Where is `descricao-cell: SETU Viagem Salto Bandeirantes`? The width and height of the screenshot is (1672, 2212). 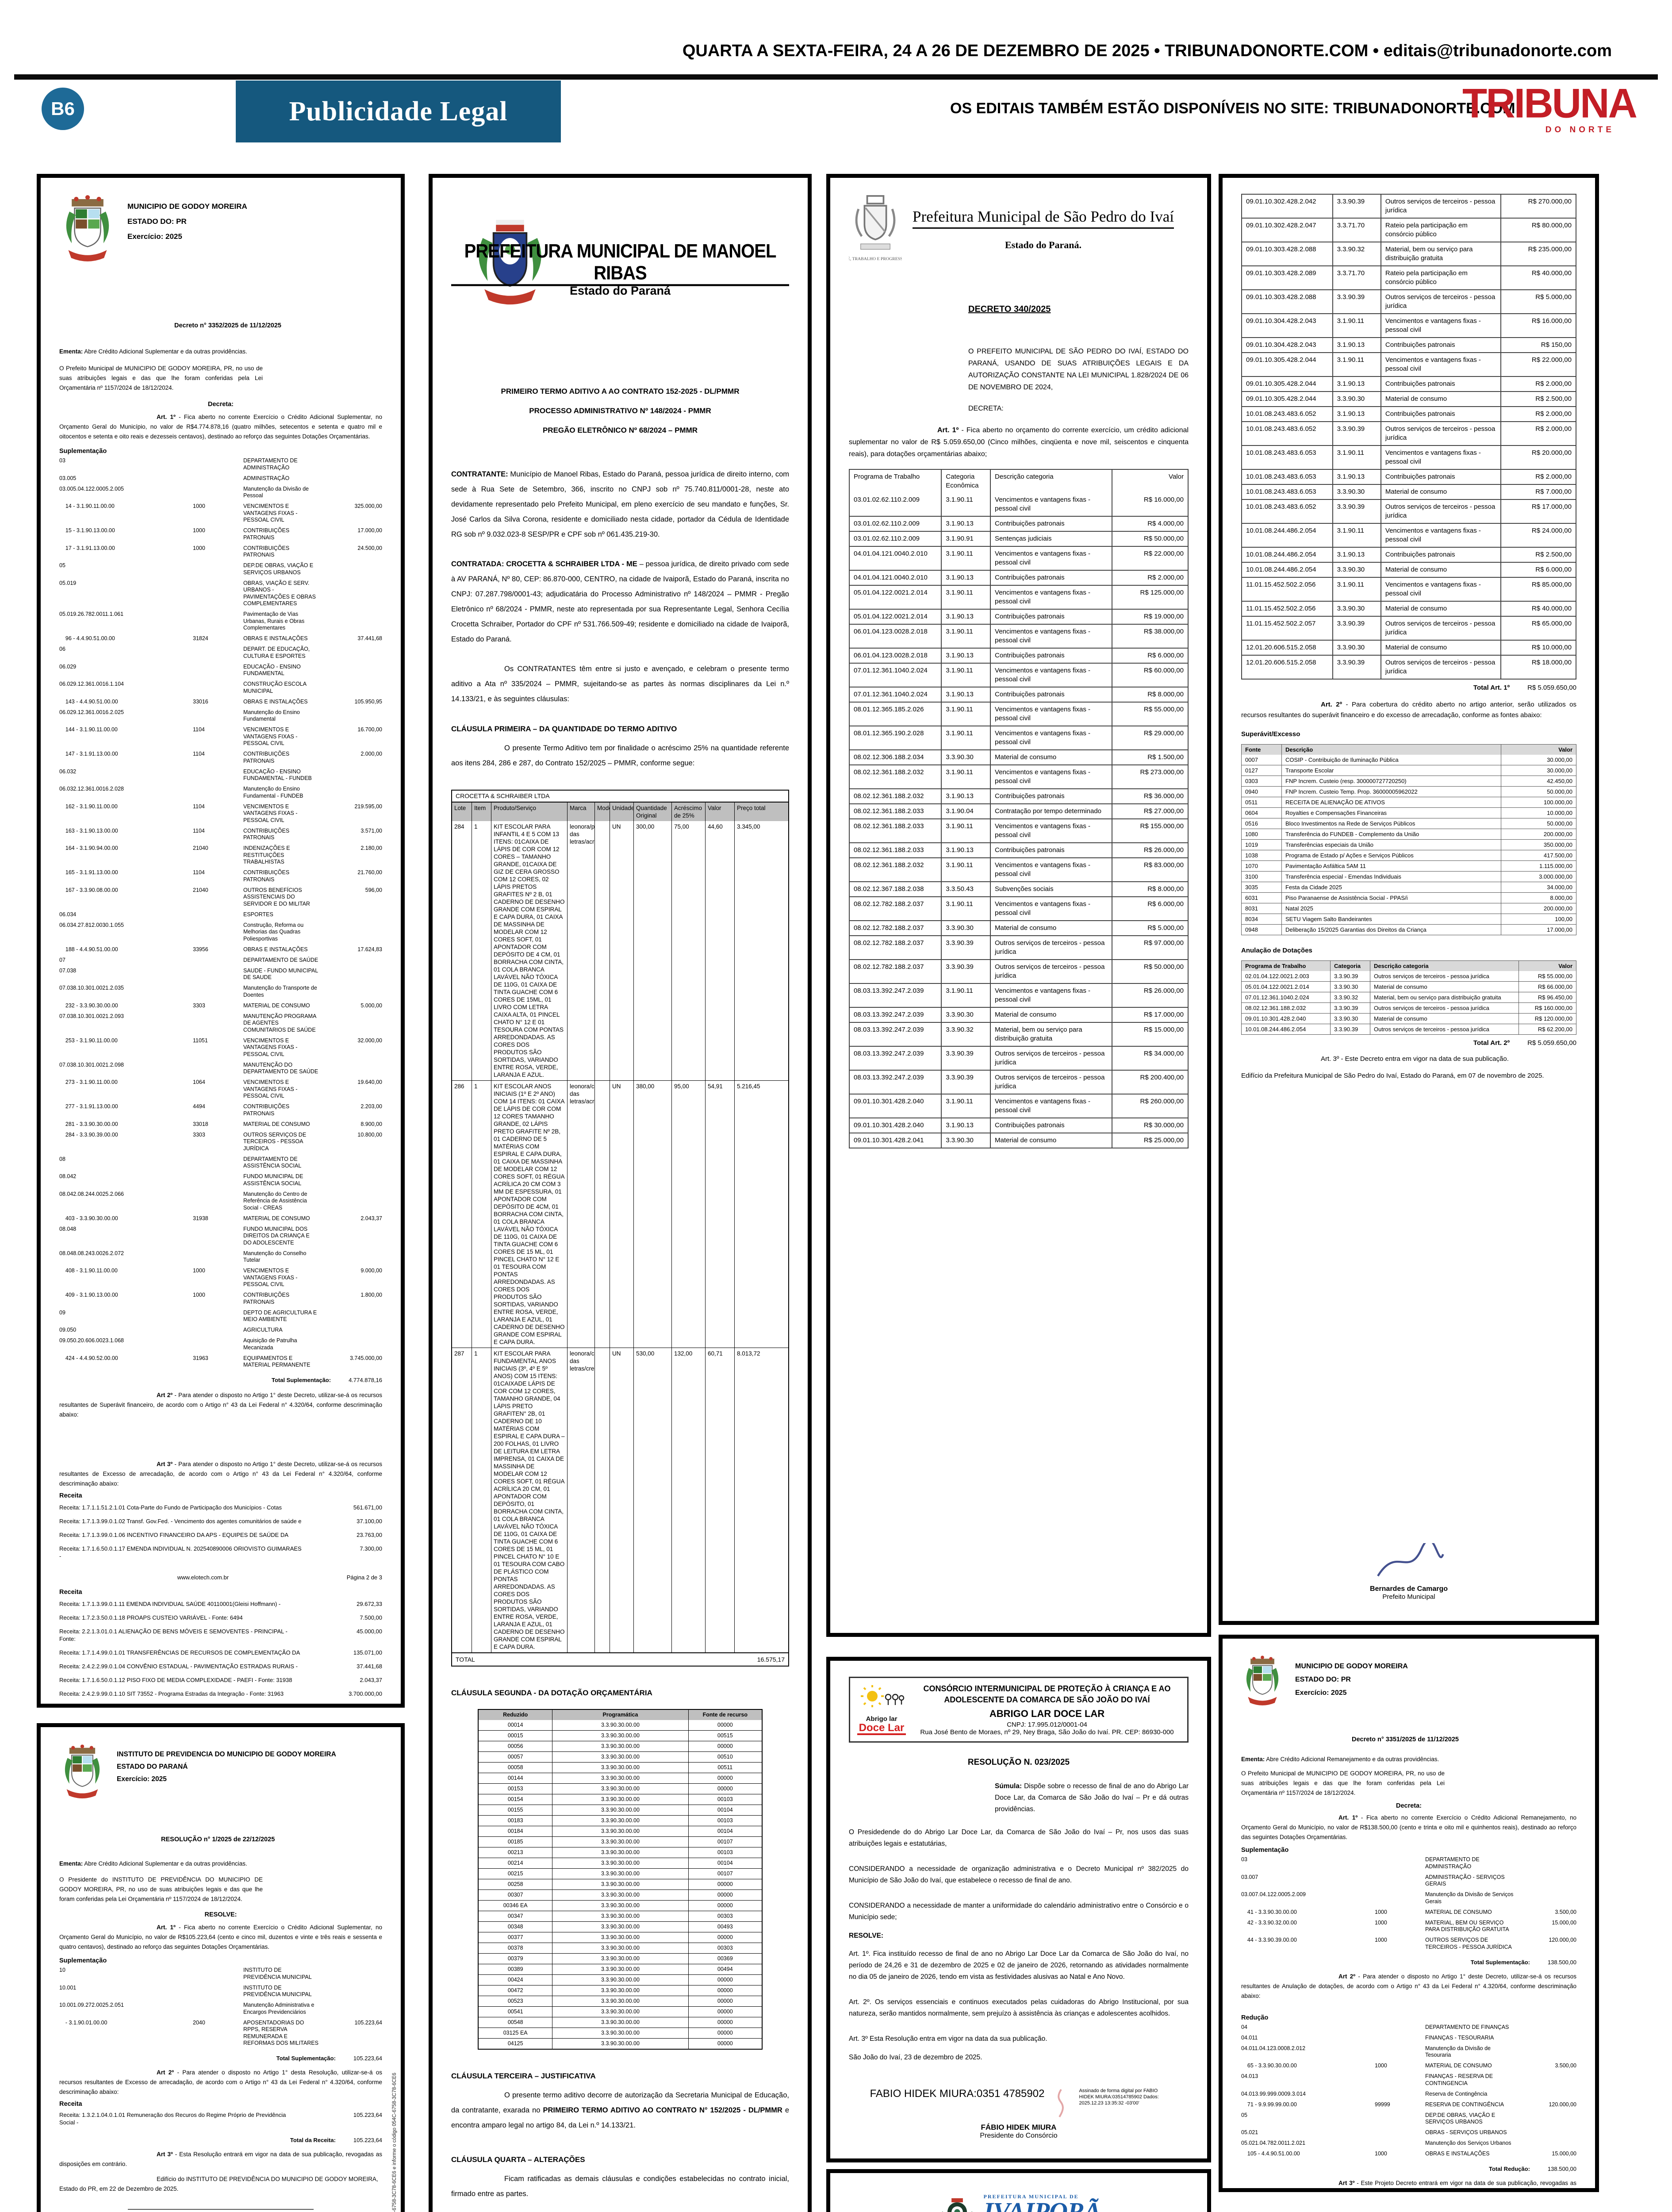 descricao-cell: SETU Viagem Salto Bandeirantes is located at coordinates (1391, 919).